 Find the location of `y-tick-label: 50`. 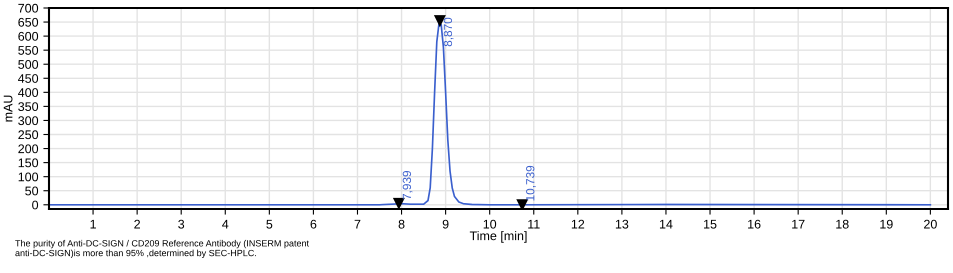

y-tick-label: 50 is located at coordinates (31, 191).